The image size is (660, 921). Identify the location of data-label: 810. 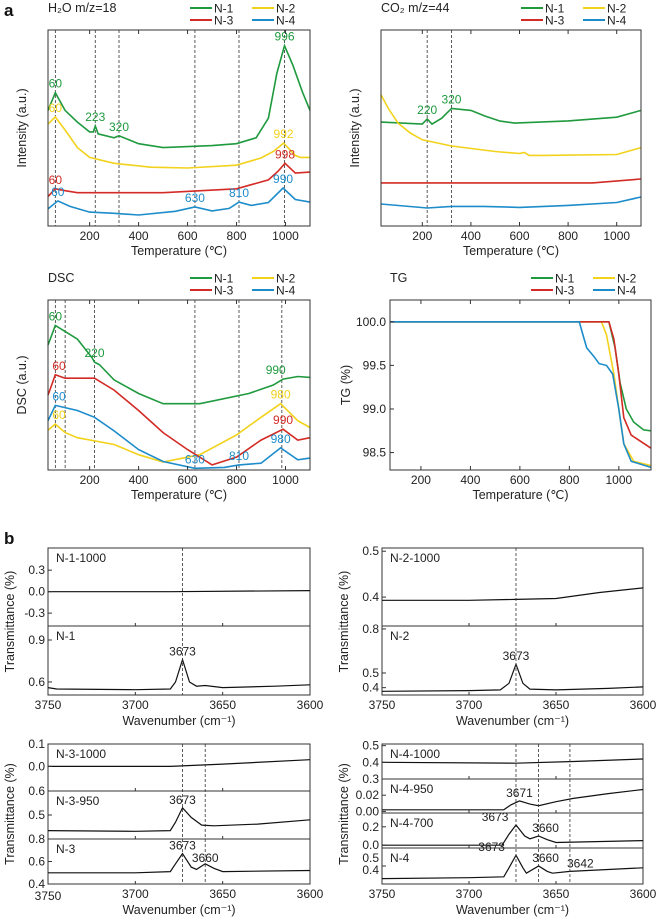
(239, 193).